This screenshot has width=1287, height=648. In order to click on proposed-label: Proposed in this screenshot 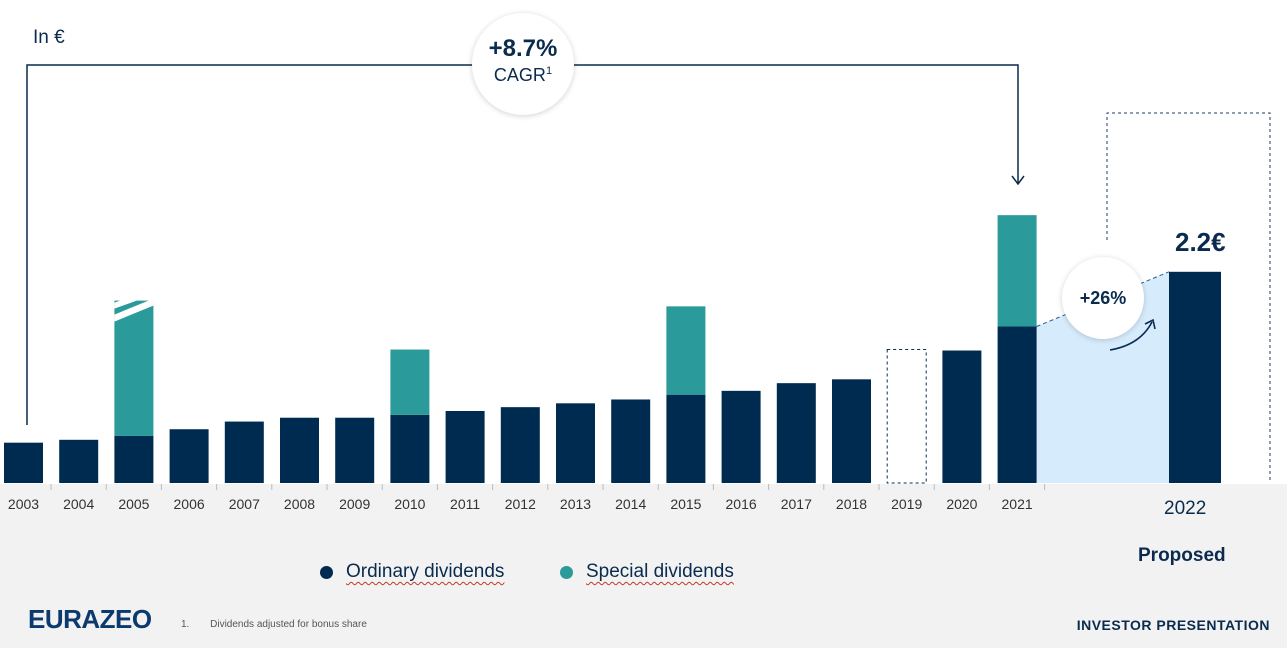, I will do `click(1182, 555)`.